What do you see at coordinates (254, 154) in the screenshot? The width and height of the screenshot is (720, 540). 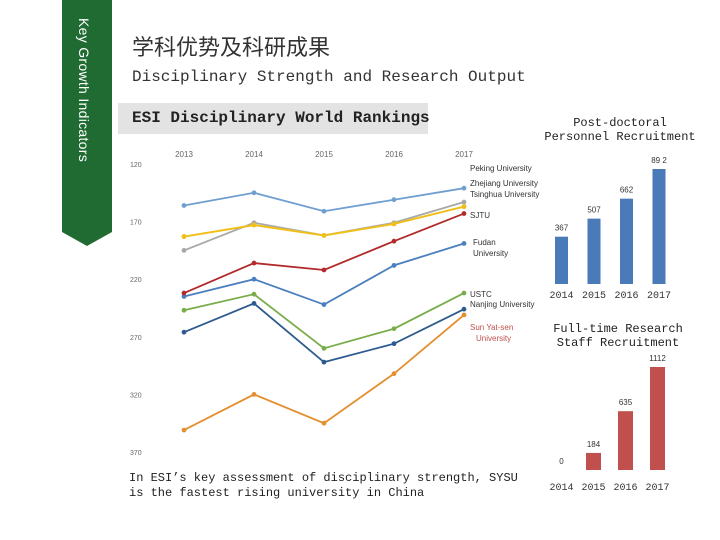 I see `x-tick-label: 2014` at bounding box center [254, 154].